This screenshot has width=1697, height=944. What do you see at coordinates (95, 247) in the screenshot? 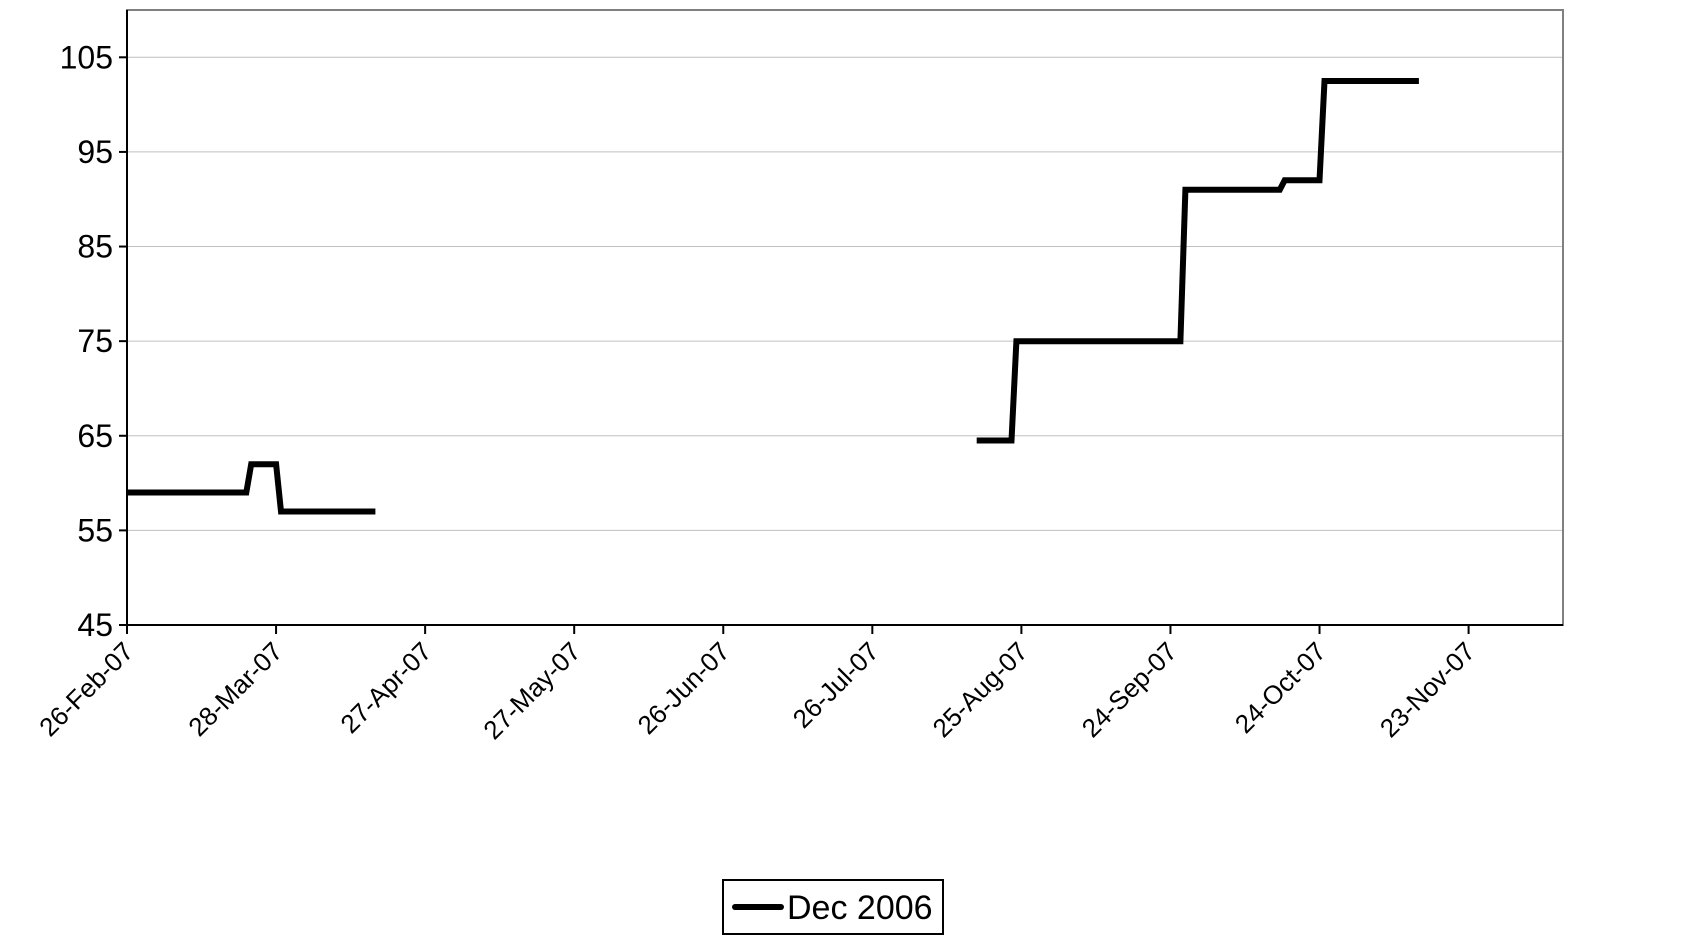
I see `y-tick-label: 85` at bounding box center [95, 247].